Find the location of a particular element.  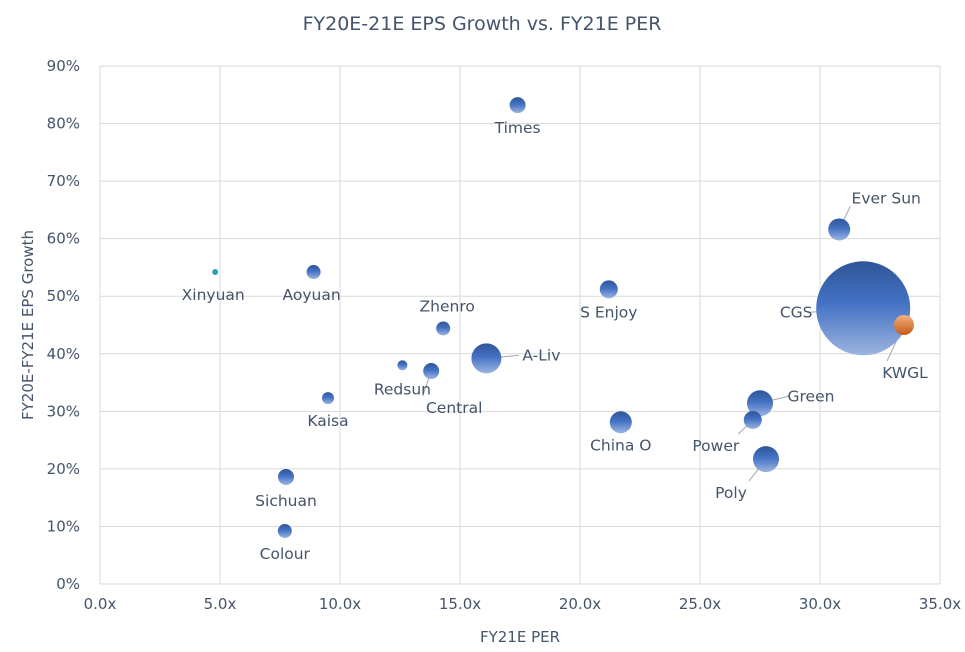

data-label: Kaisa is located at coordinates (327, 421).